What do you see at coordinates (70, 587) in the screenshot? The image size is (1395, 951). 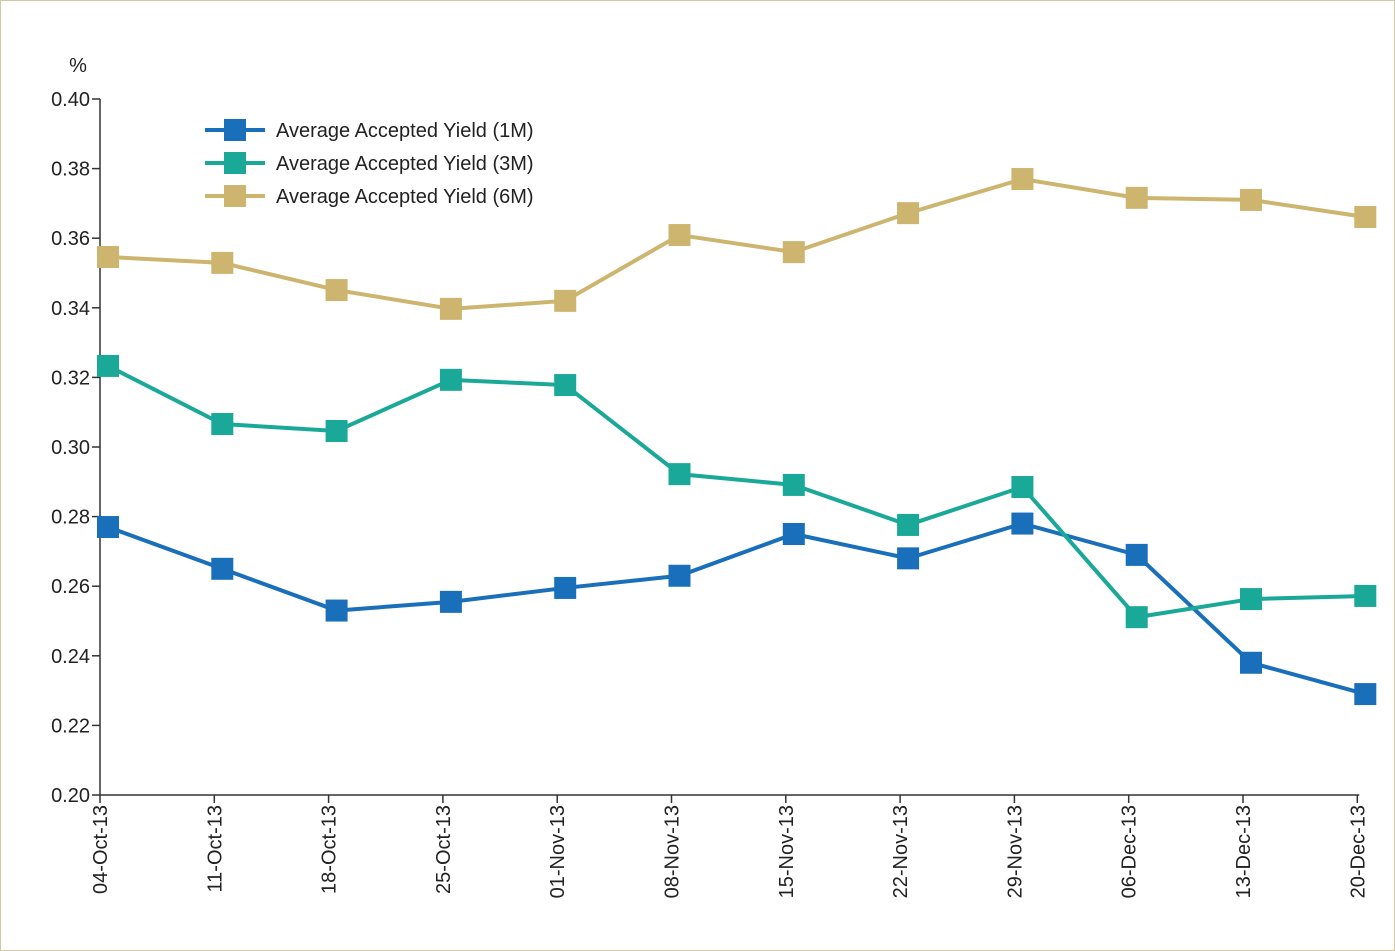 I see `y-tick-label: 0.26` at bounding box center [70, 587].